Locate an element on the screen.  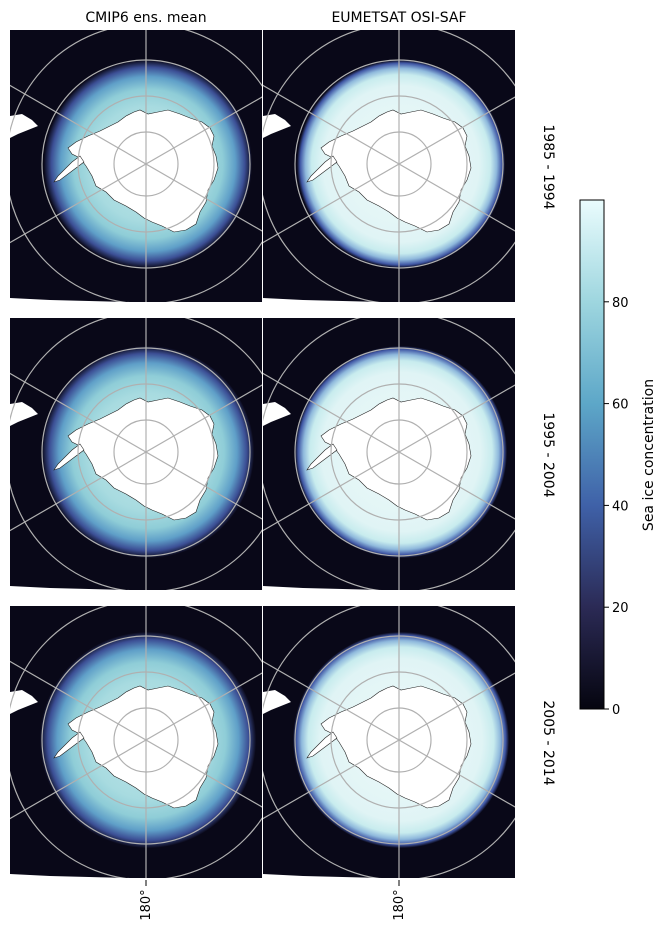
map-panel-r1-c1 is located at coordinates (136, 166).